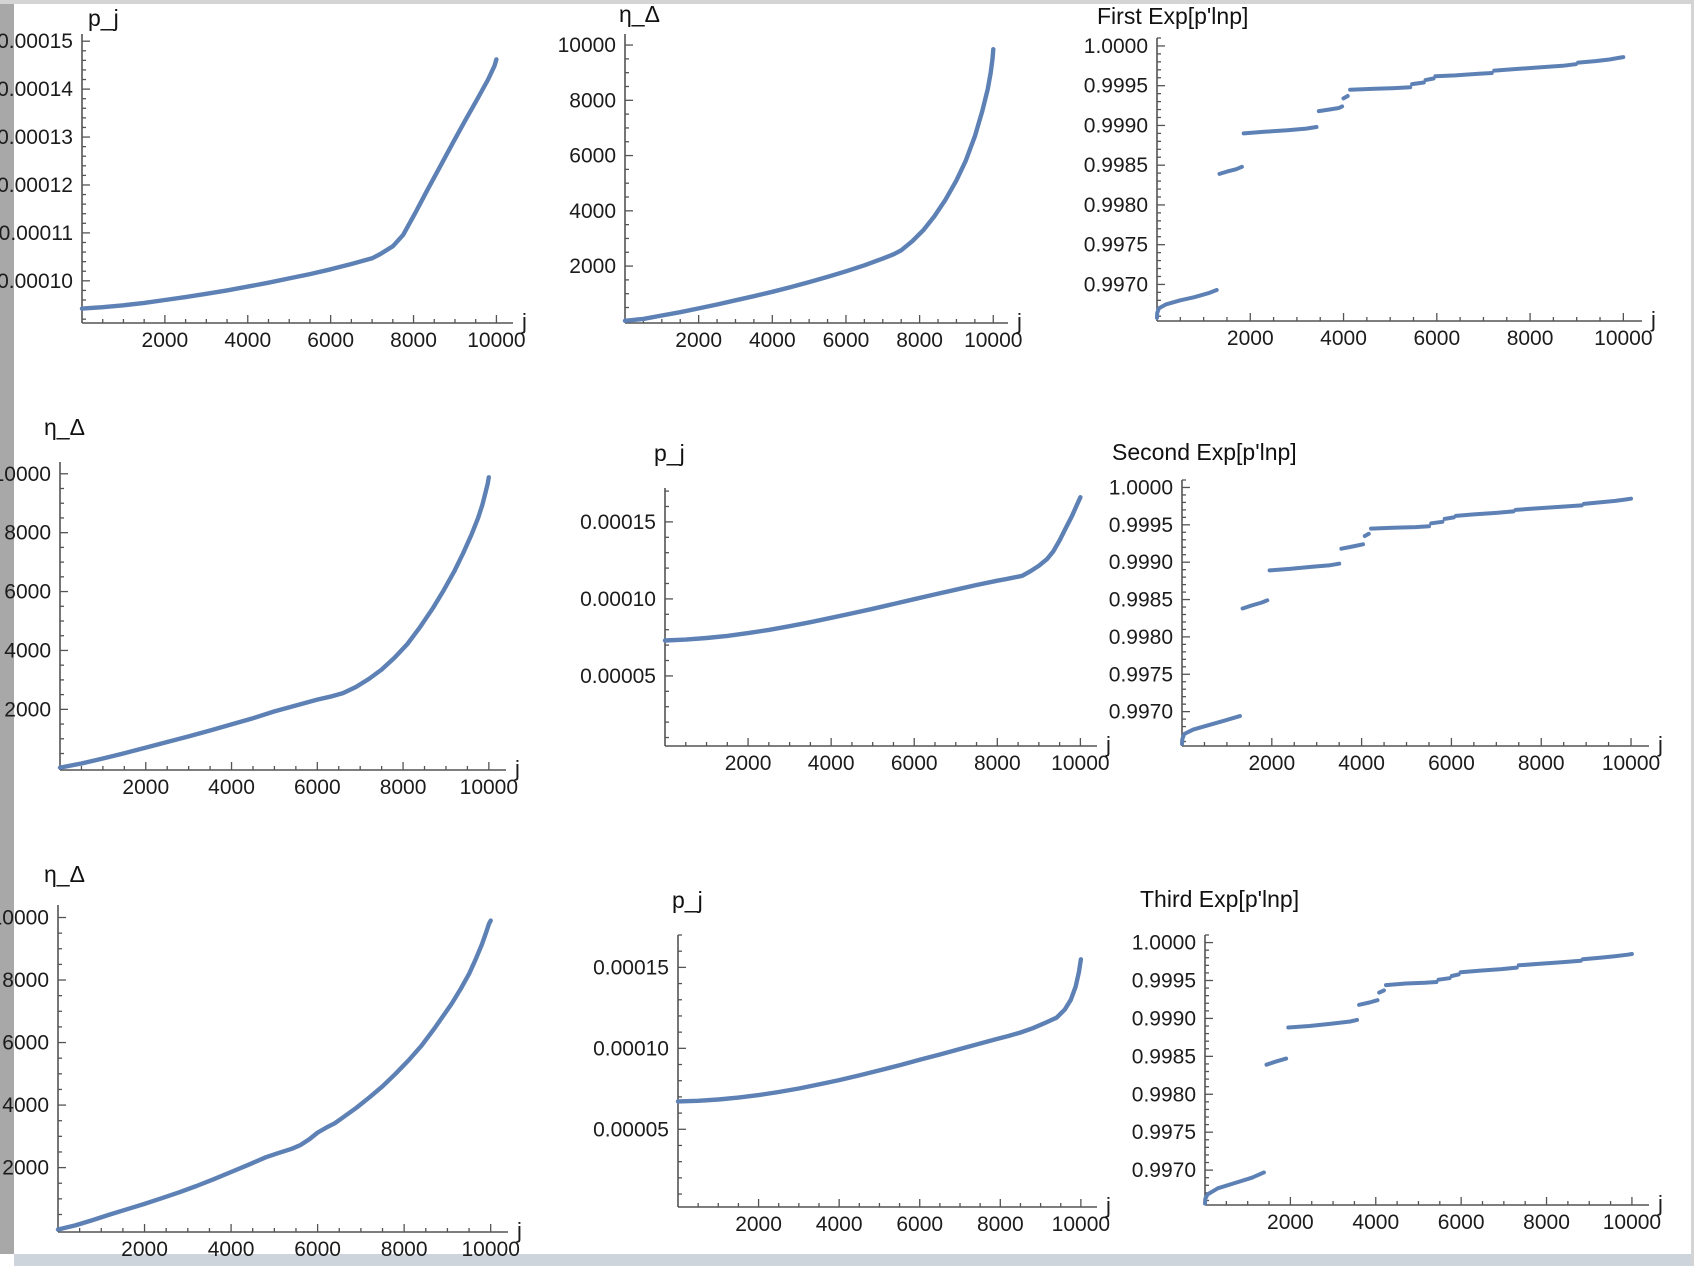  What do you see at coordinates (852, 1260) in the screenshot?
I see `window-edge-bottom` at bounding box center [852, 1260].